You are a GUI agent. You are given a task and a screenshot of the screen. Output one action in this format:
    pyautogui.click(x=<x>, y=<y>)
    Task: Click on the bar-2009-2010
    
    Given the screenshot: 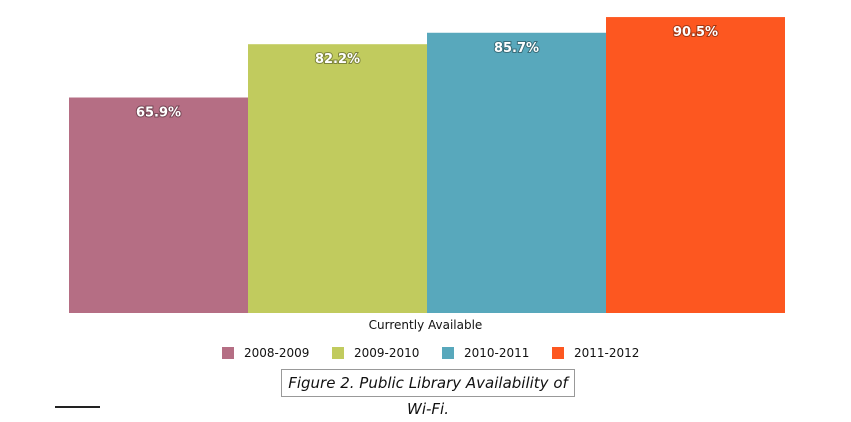 What is the action you would take?
    pyautogui.click(x=337, y=179)
    